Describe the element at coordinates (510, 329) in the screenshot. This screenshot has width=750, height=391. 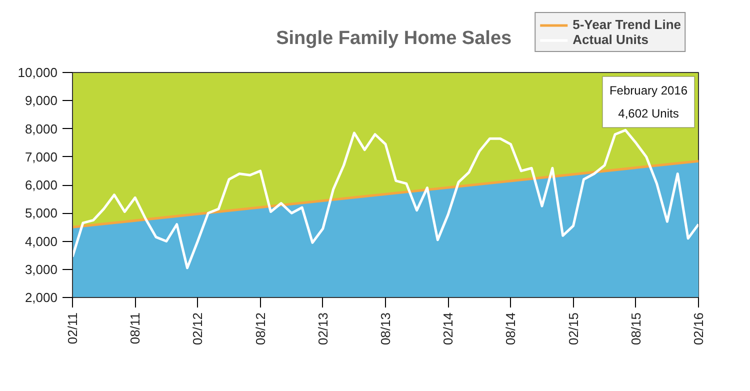
I see `x-tick-label: 08/14` at that location.